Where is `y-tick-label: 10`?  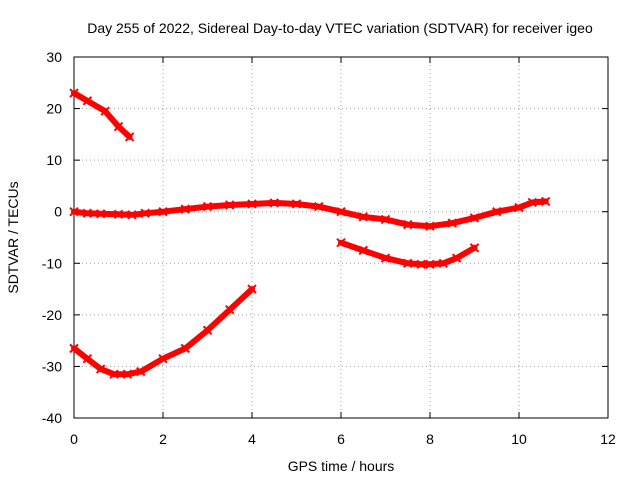 y-tick-label: 10 is located at coordinates (54, 160).